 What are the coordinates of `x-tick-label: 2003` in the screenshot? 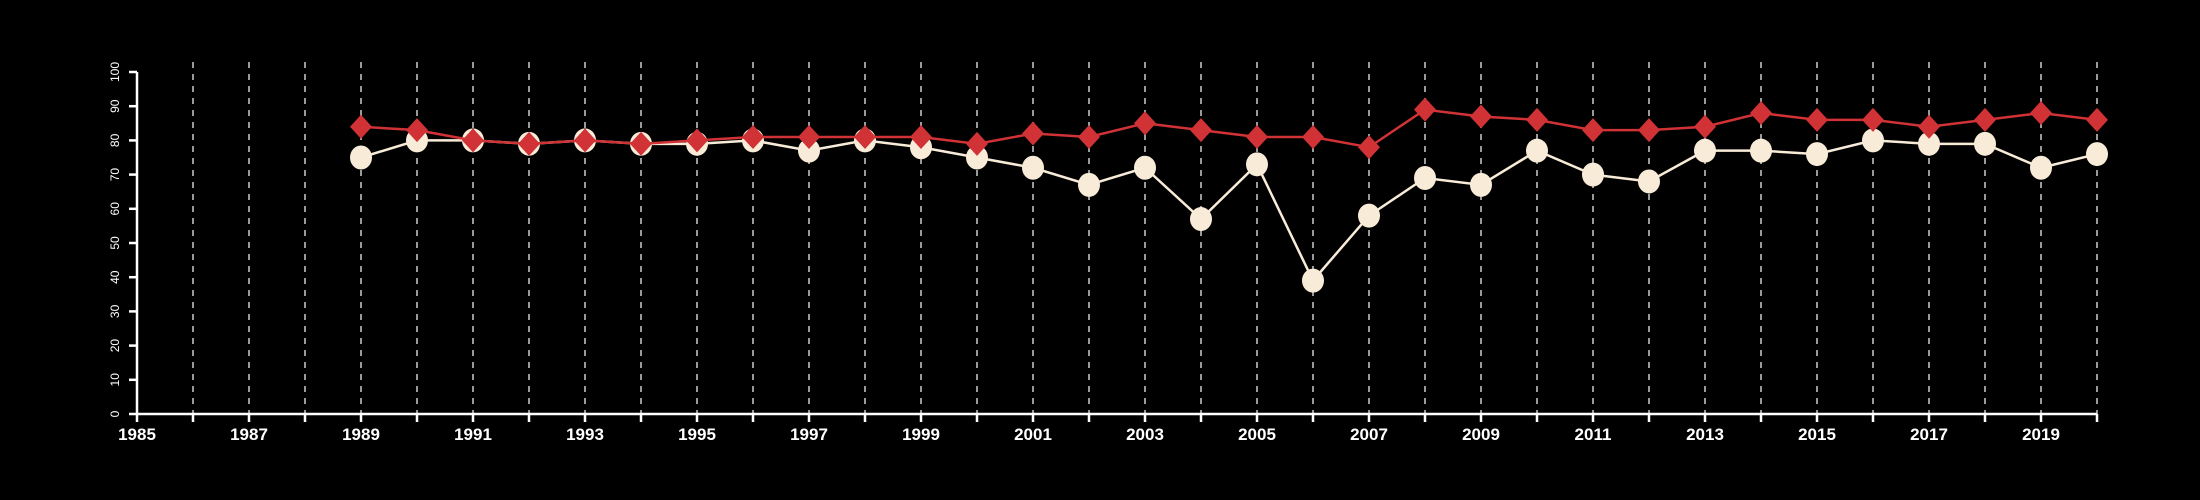 It's located at (1145, 434).